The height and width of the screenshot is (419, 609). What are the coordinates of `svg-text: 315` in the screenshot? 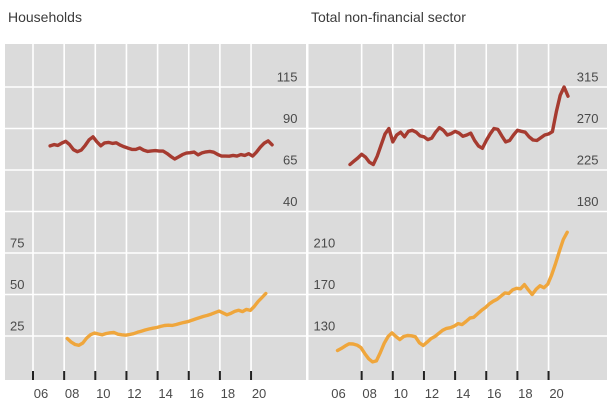 It's located at (588, 77).